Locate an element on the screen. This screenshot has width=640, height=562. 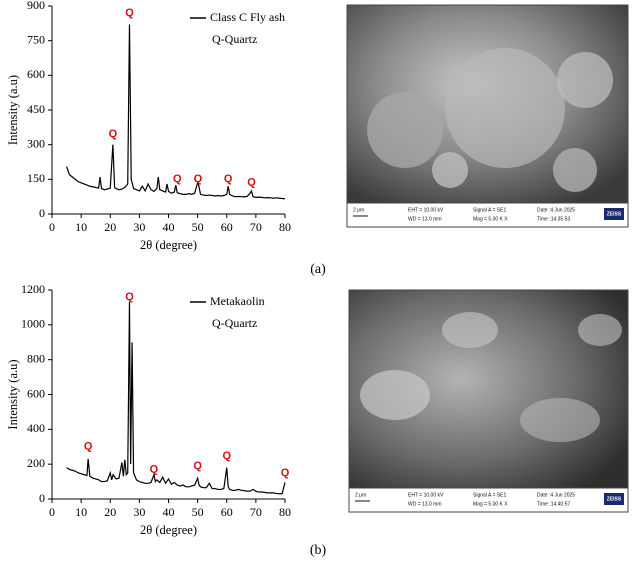
y-tick-label: 1000 is located at coordinates (33, 324).